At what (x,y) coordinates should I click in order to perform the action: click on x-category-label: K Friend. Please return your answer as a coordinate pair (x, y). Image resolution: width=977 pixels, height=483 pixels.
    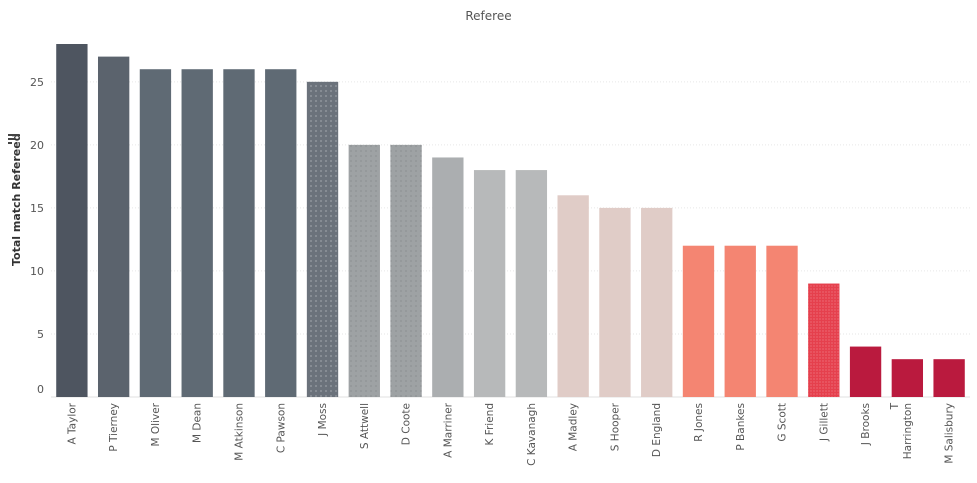
    Looking at the image, I should click on (490, 424).